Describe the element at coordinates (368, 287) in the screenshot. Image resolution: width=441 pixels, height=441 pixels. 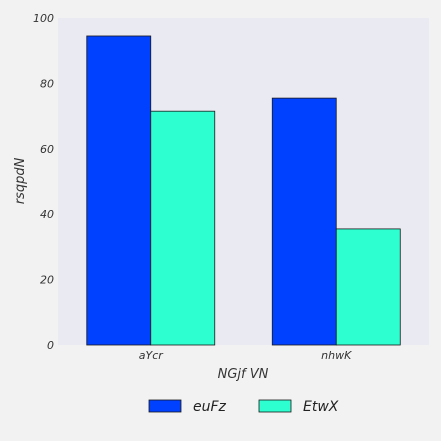
I see `bar-EtwX-nhwK` at that location.